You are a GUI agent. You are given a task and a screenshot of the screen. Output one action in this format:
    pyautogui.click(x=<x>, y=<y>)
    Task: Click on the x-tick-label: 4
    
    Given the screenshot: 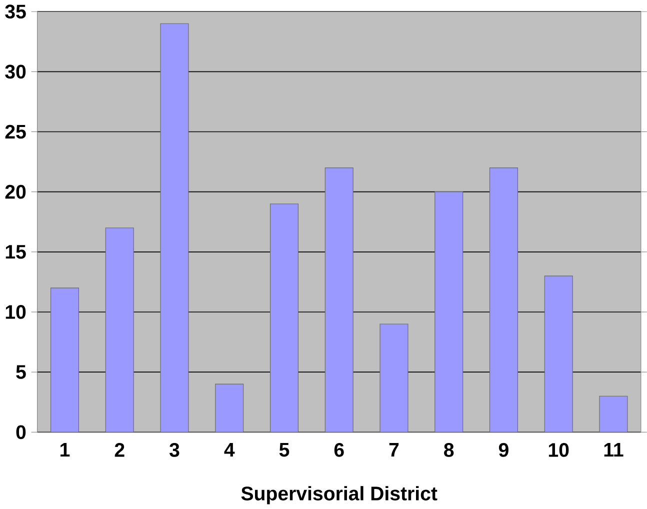 What is the action you would take?
    pyautogui.click(x=229, y=450)
    